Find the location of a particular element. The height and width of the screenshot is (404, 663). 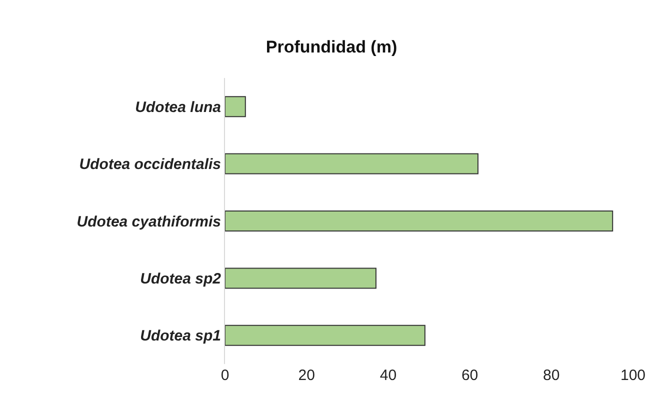

y-tick-label: Udotea luna is located at coordinates (178, 107).